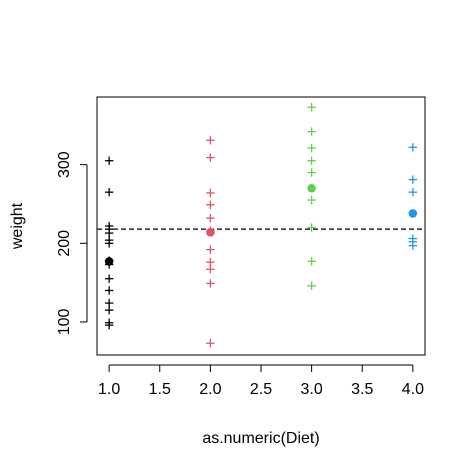 This screenshot has width=474, height=474. I want to click on x-tick-label: 3.5, so click(362, 389).